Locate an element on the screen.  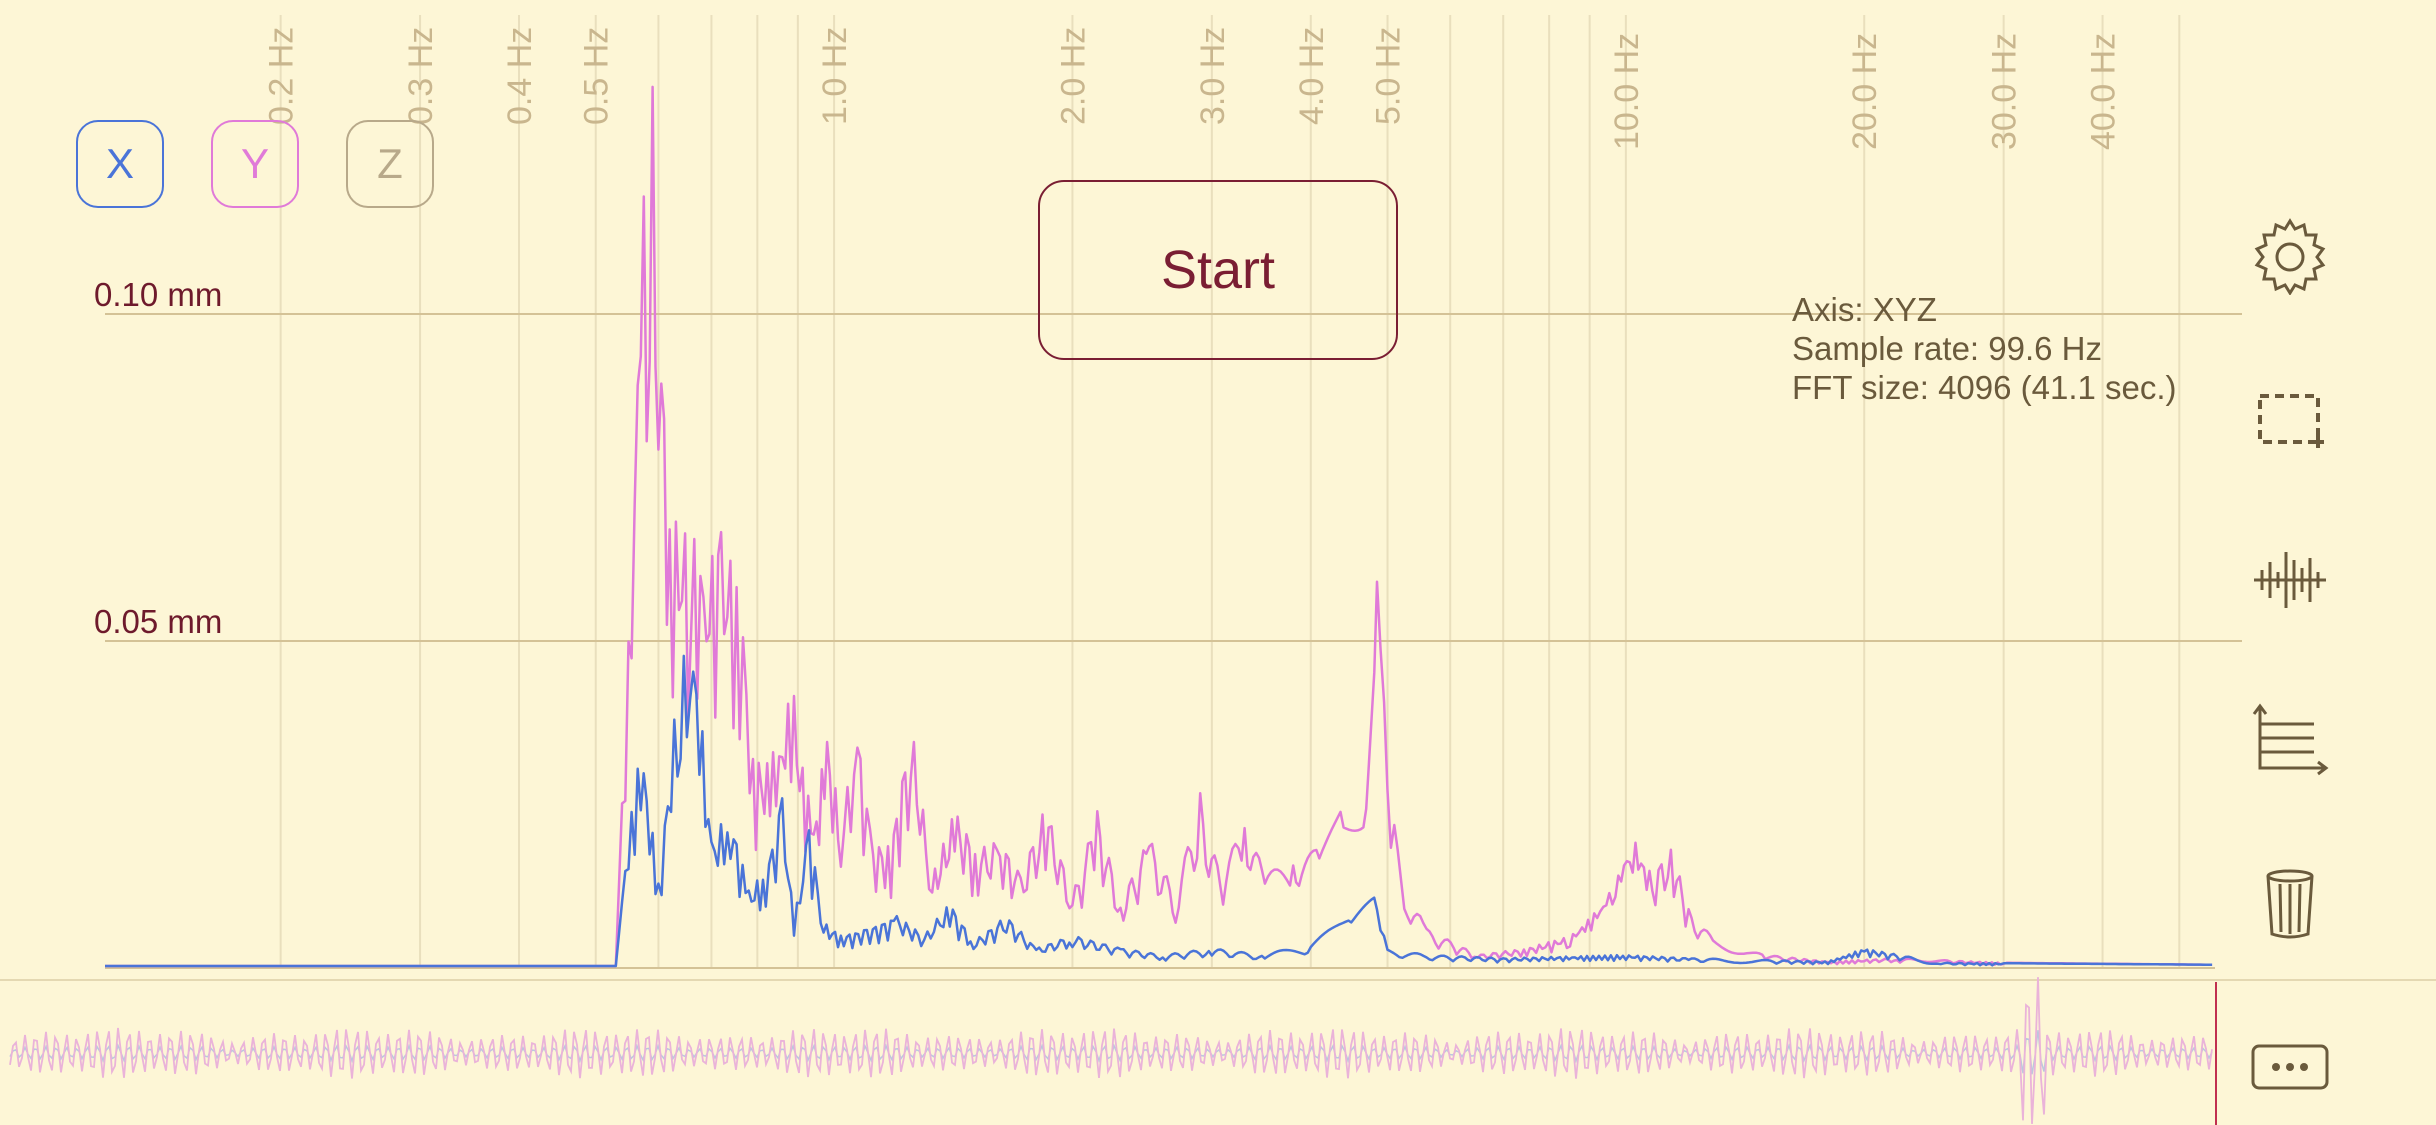
info-axis: Axis: XYZ is located at coordinates (1864, 309).